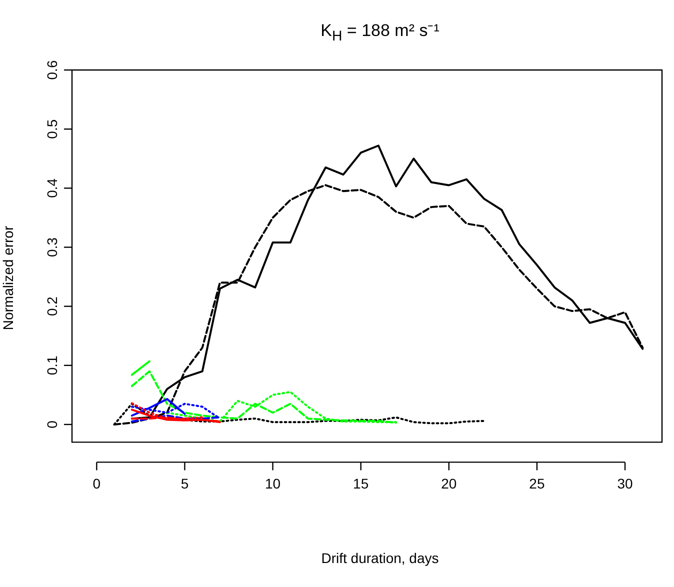  What do you see at coordinates (52, 365) in the screenshot?
I see `y-tick-label: 0.1` at bounding box center [52, 365].